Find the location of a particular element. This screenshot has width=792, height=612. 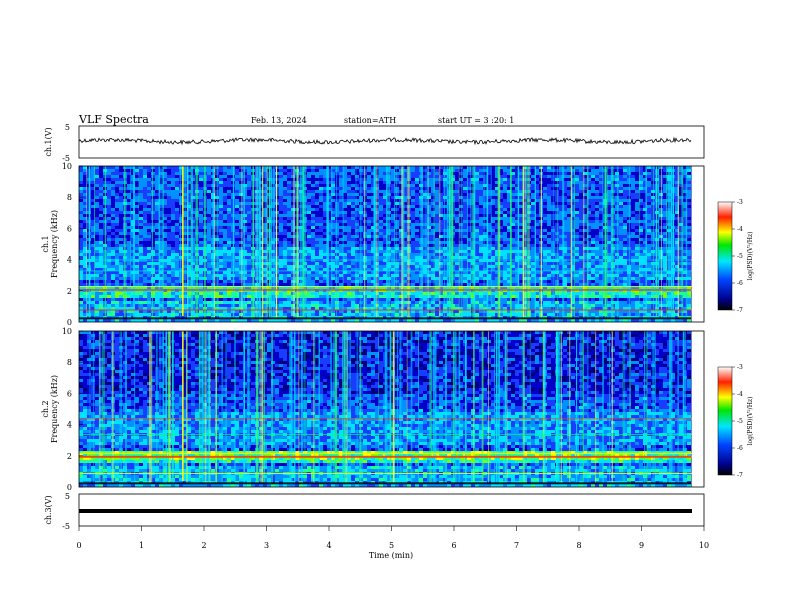

ch1-colorbar-ticks: -3 -4 -5 -6 -7 is located at coordinates (737, 256).